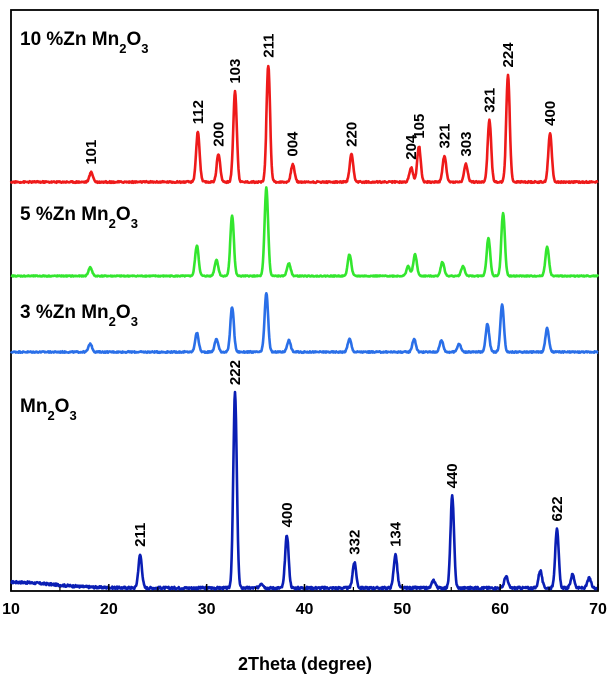  I want to click on x-ticks: 10 20 30 40 50 60 70, so click(304, 601).